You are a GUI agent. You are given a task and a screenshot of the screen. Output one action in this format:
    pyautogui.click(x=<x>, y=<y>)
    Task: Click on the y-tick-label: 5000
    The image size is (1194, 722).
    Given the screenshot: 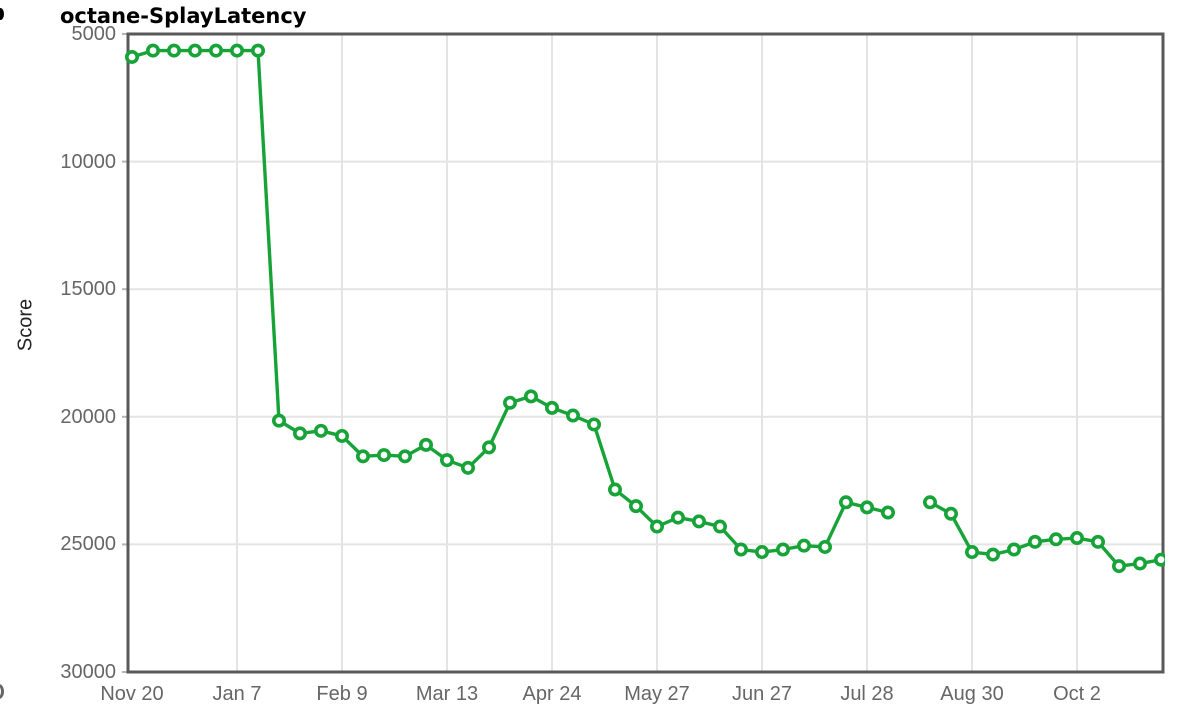 What is the action you would take?
    pyautogui.click(x=94, y=34)
    